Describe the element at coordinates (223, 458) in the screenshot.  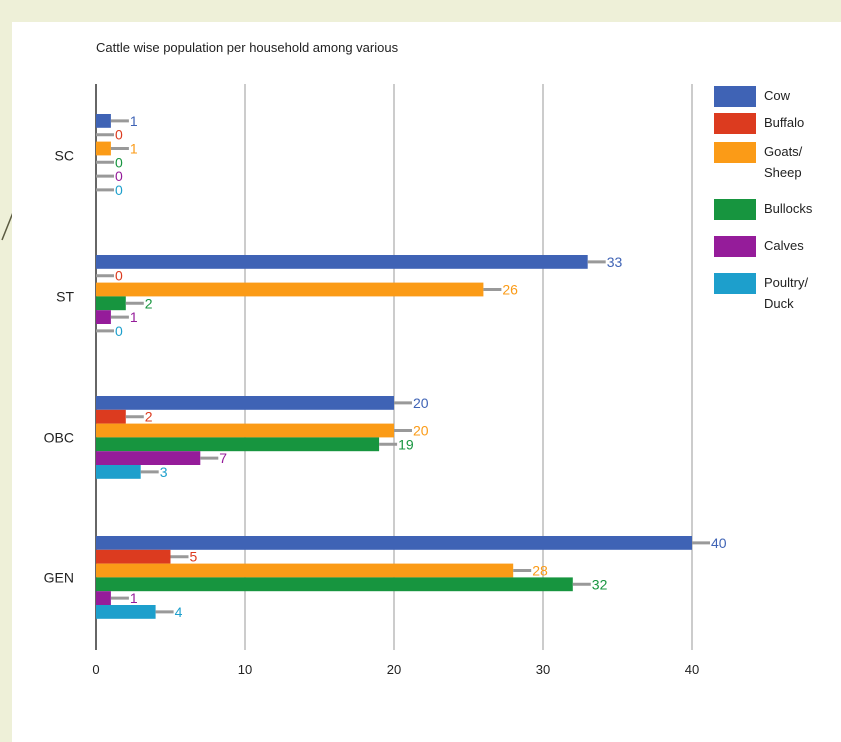
I see `data-label: 7` at that location.